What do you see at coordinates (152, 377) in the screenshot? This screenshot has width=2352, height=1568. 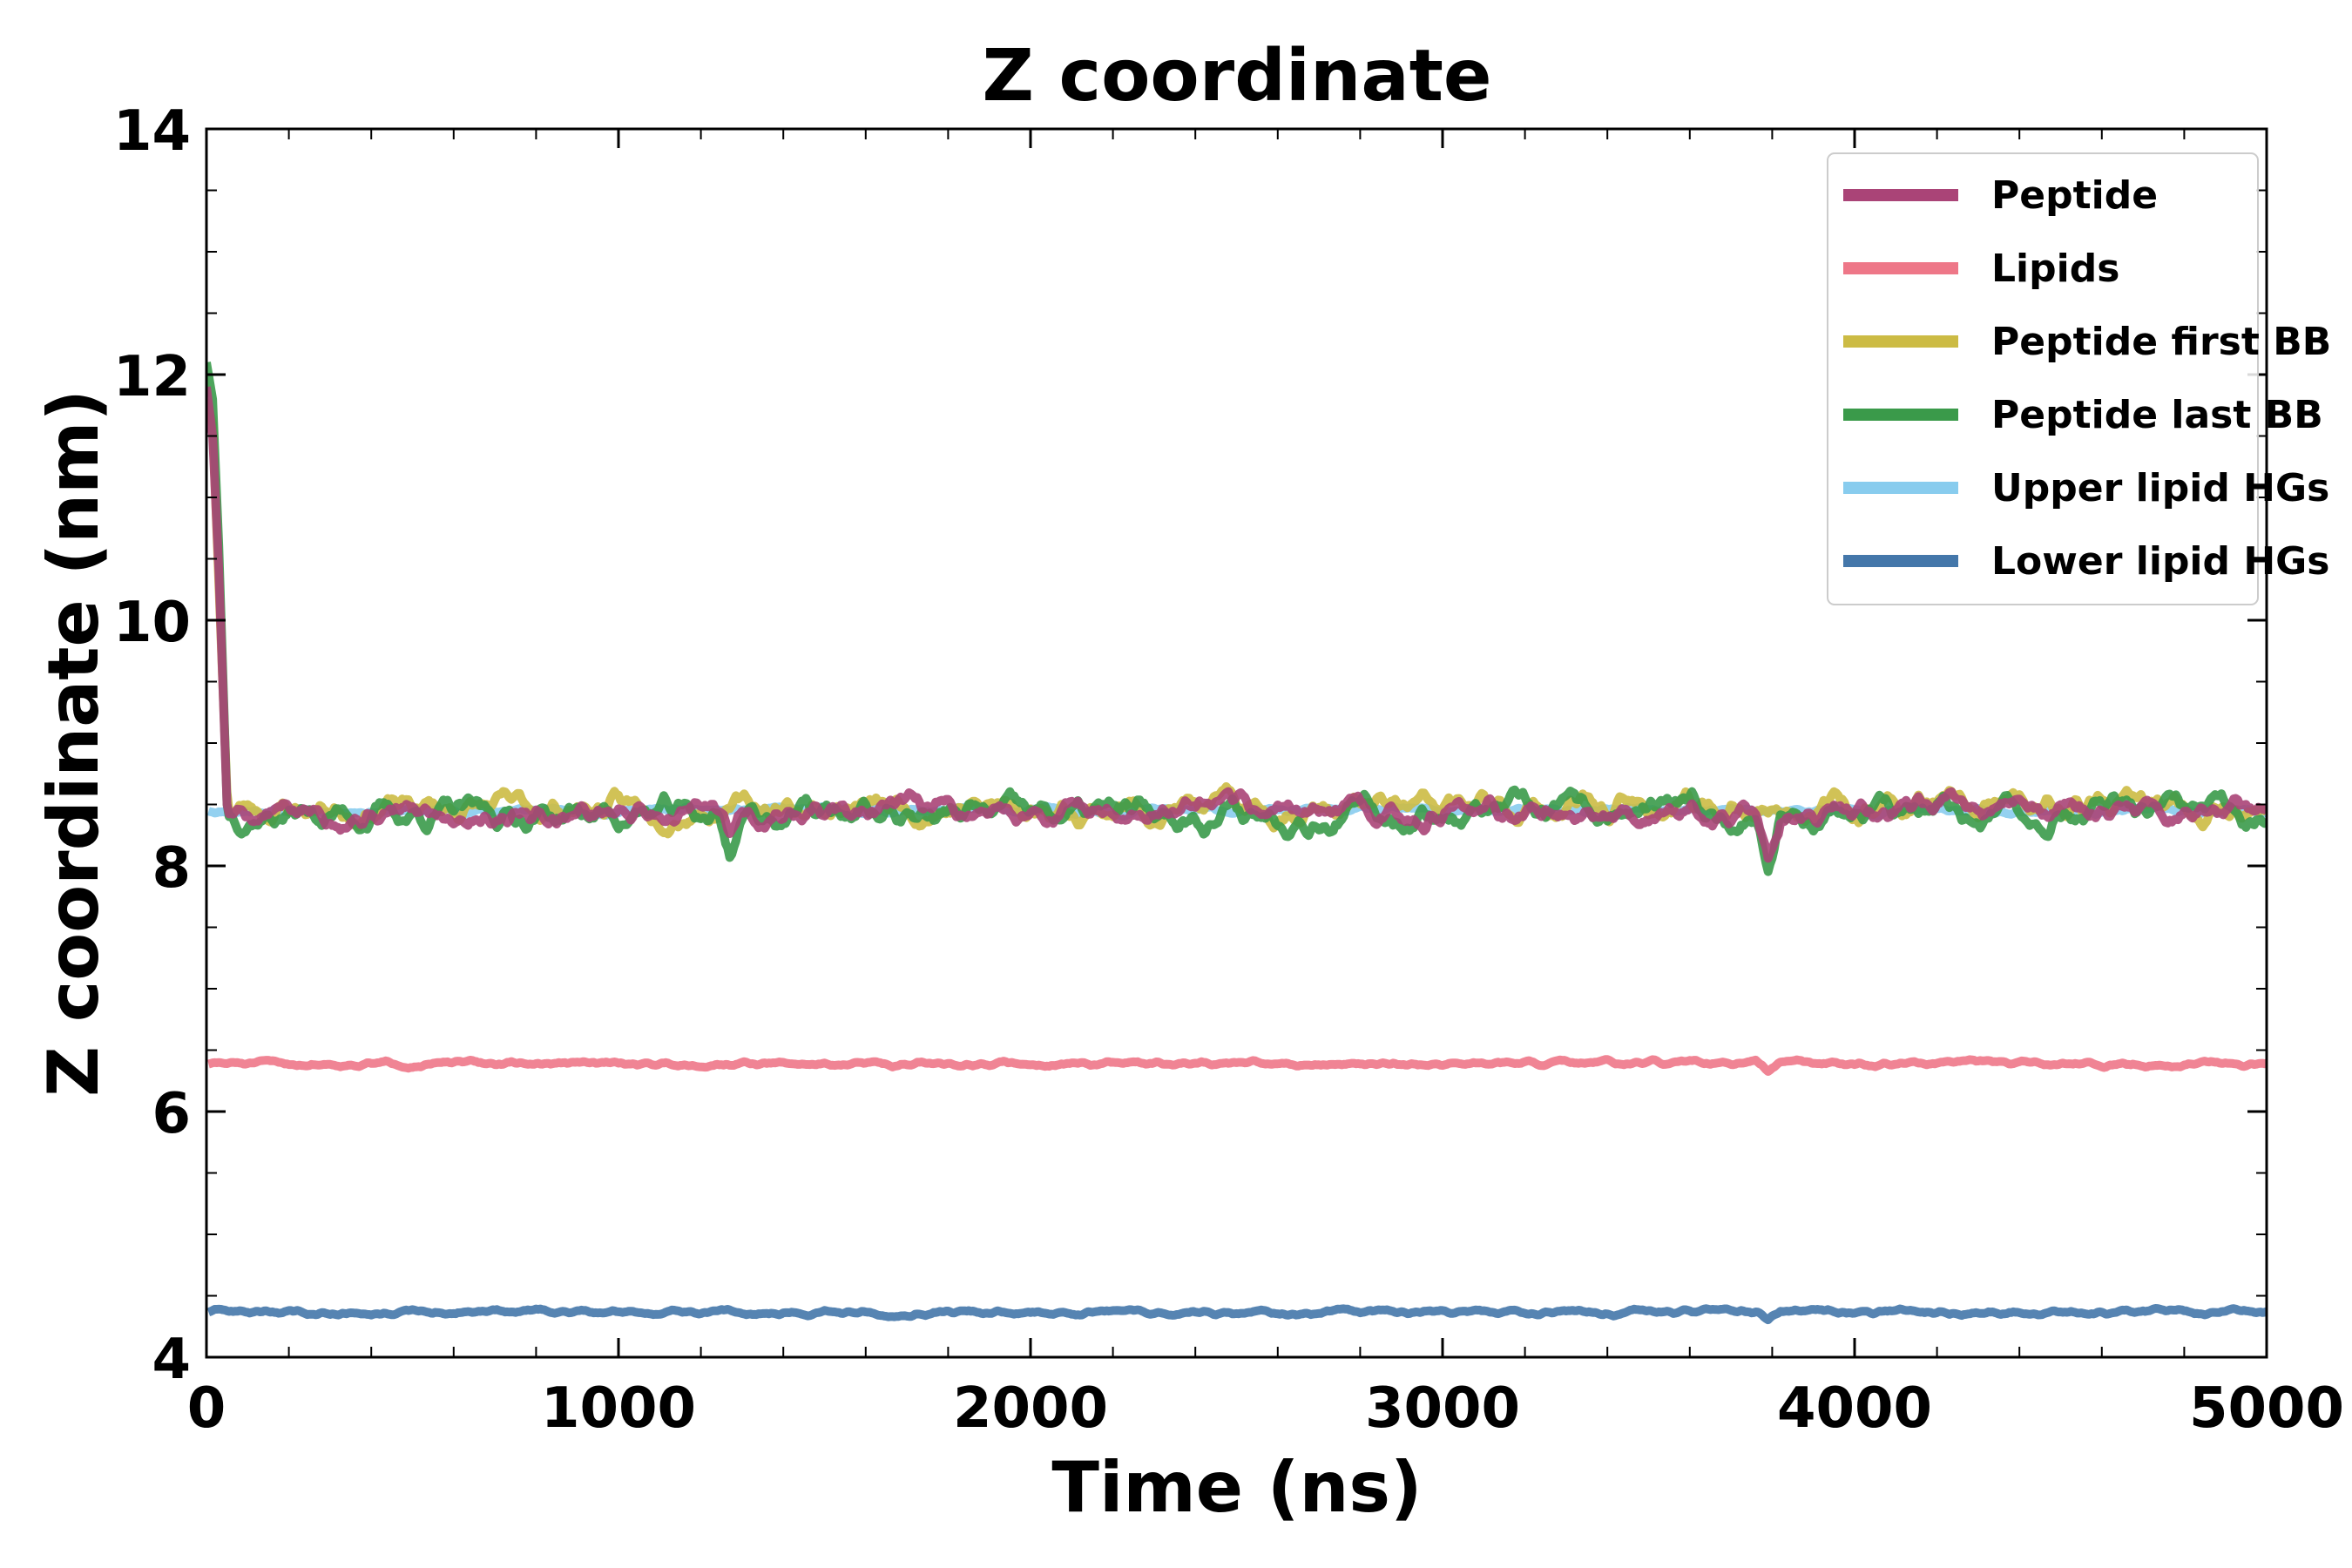 I see `y-tick-label: 12` at bounding box center [152, 377].